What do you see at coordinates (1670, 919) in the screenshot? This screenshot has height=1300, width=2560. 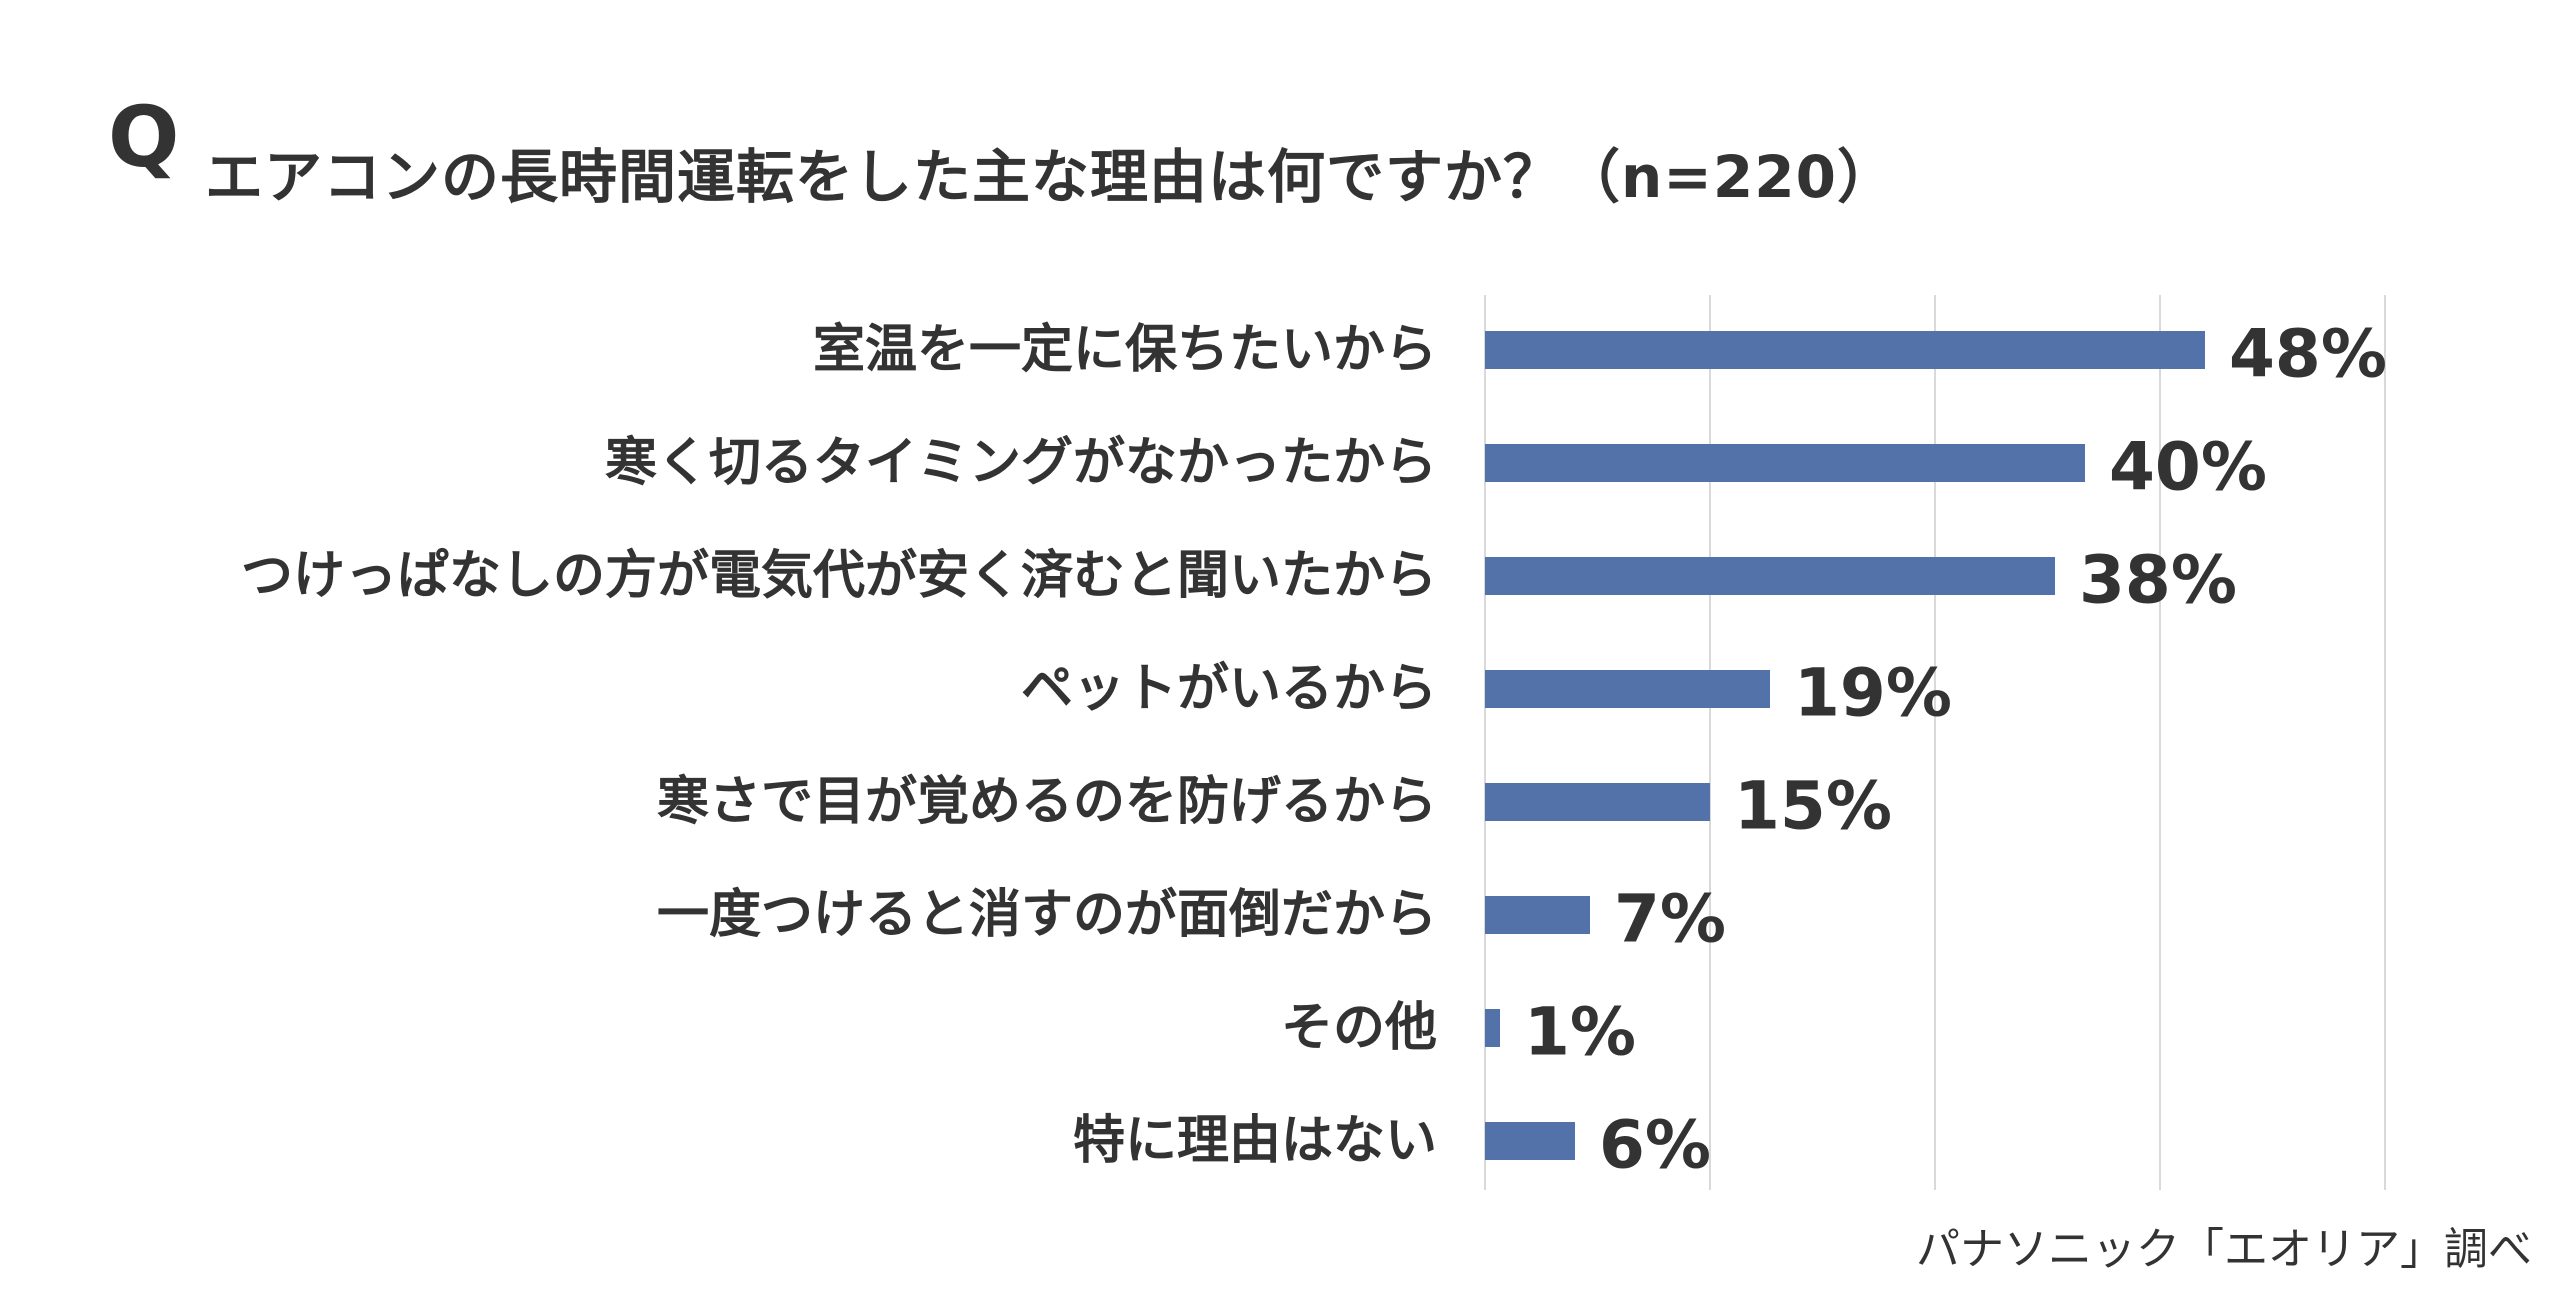 I see `value-label: 7%` at bounding box center [1670, 919].